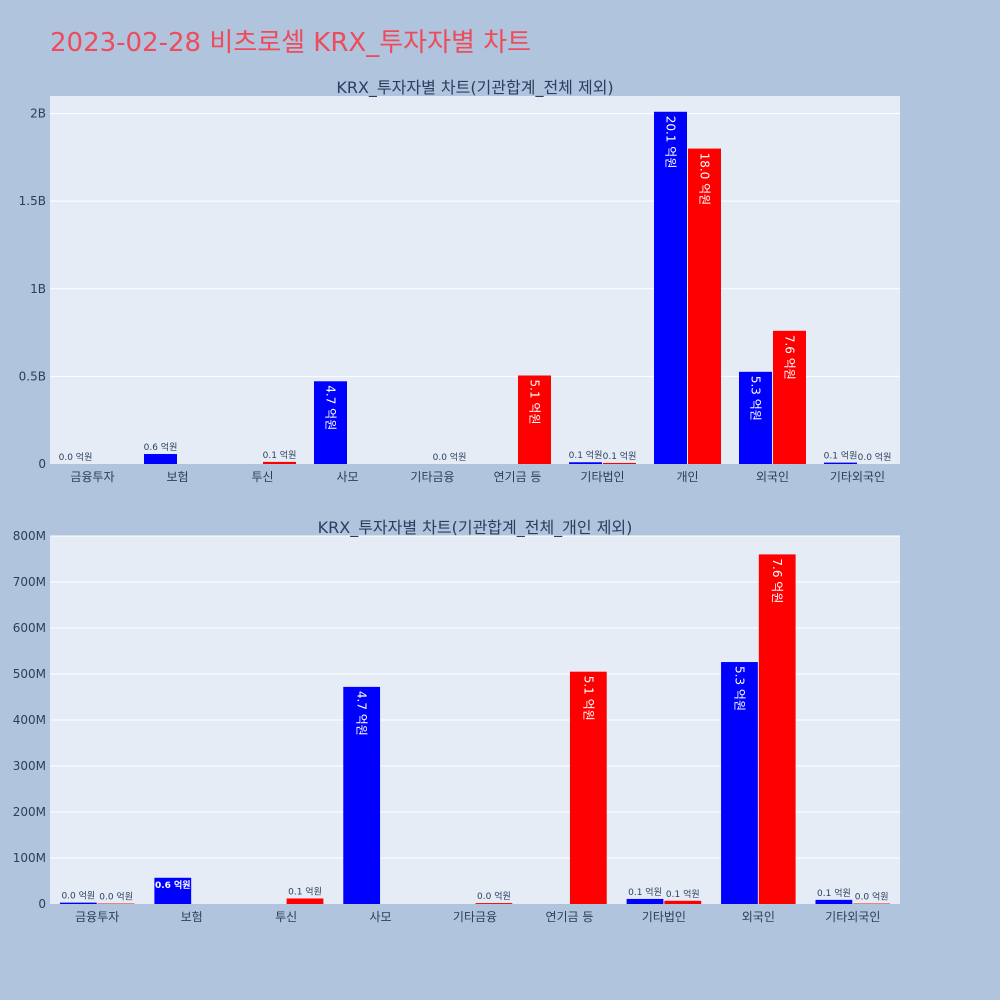 The width and height of the screenshot is (1000, 1000). Describe the element at coordinates (671, 142) in the screenshot. I see `bar-data-label: 20.1 억원` at that location.